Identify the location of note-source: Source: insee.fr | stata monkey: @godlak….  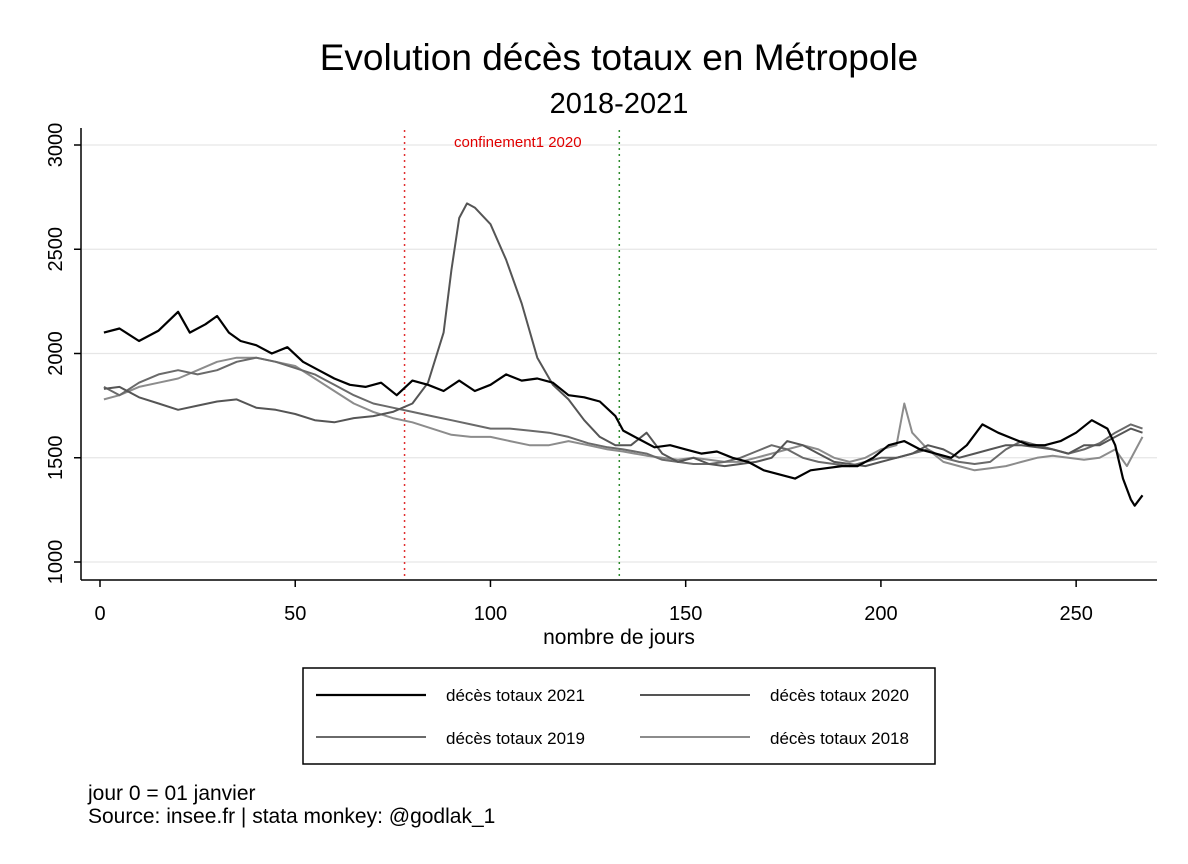
(291, 816).